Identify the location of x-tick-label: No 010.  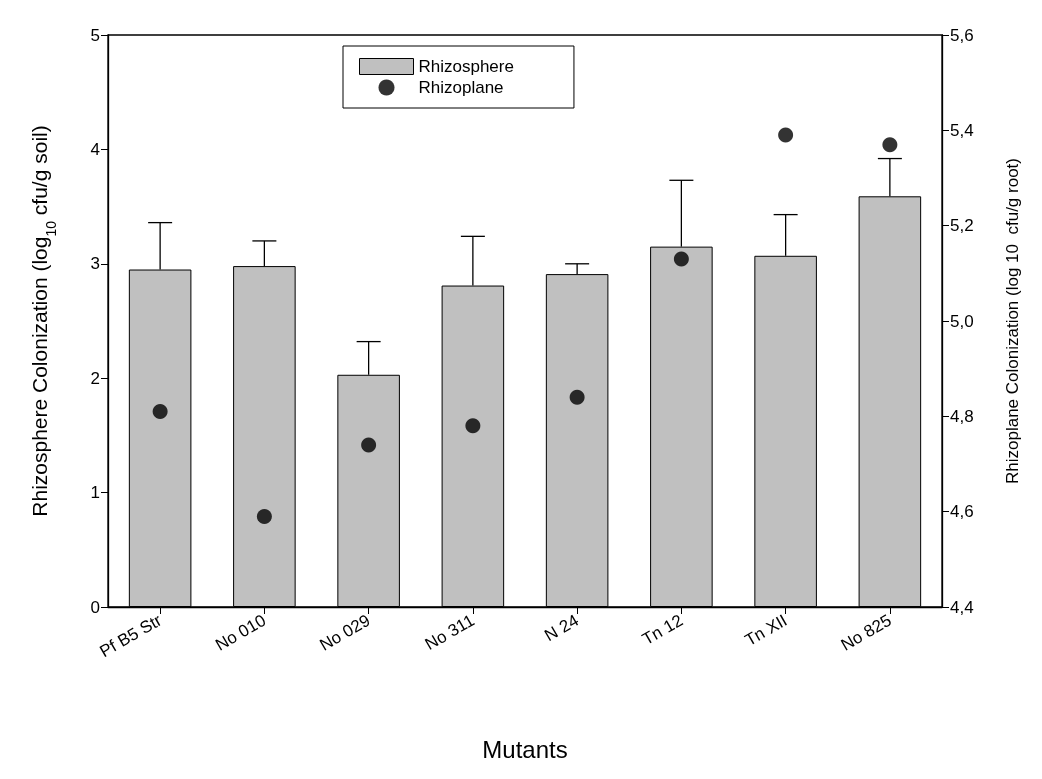
(241, 632).